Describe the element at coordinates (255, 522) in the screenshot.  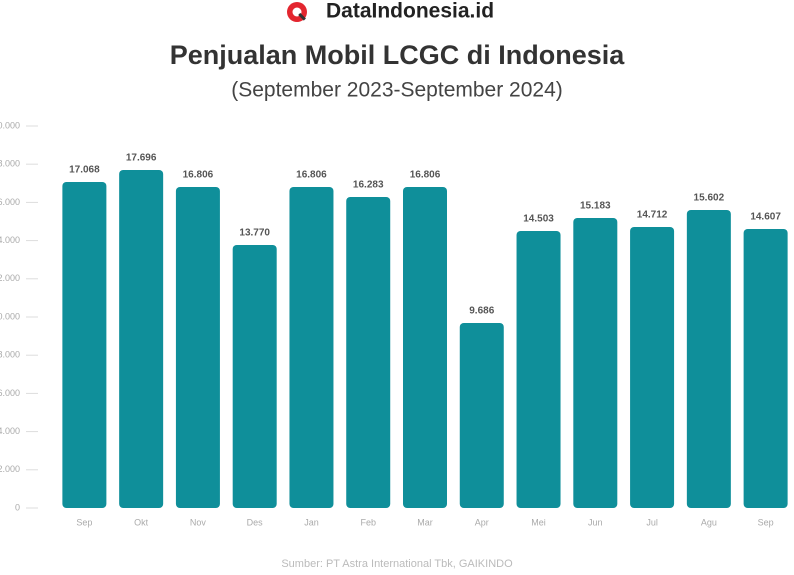
I see `x-tick-label: Des` at that location.